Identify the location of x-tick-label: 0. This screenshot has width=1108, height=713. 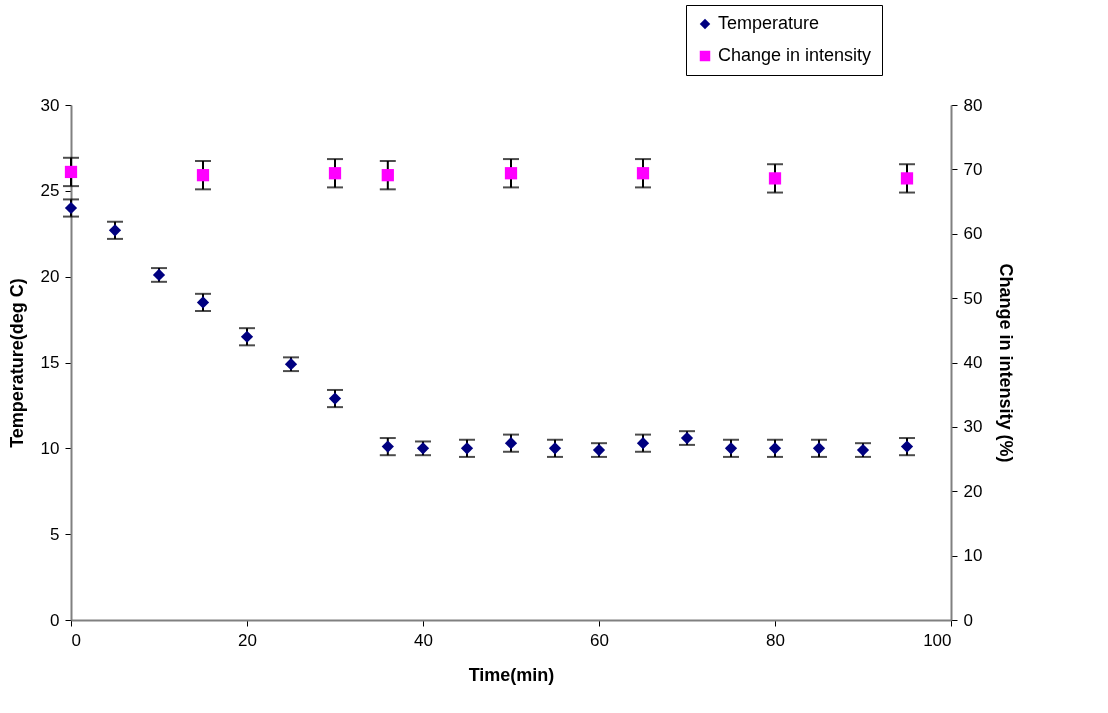
(76, 640).